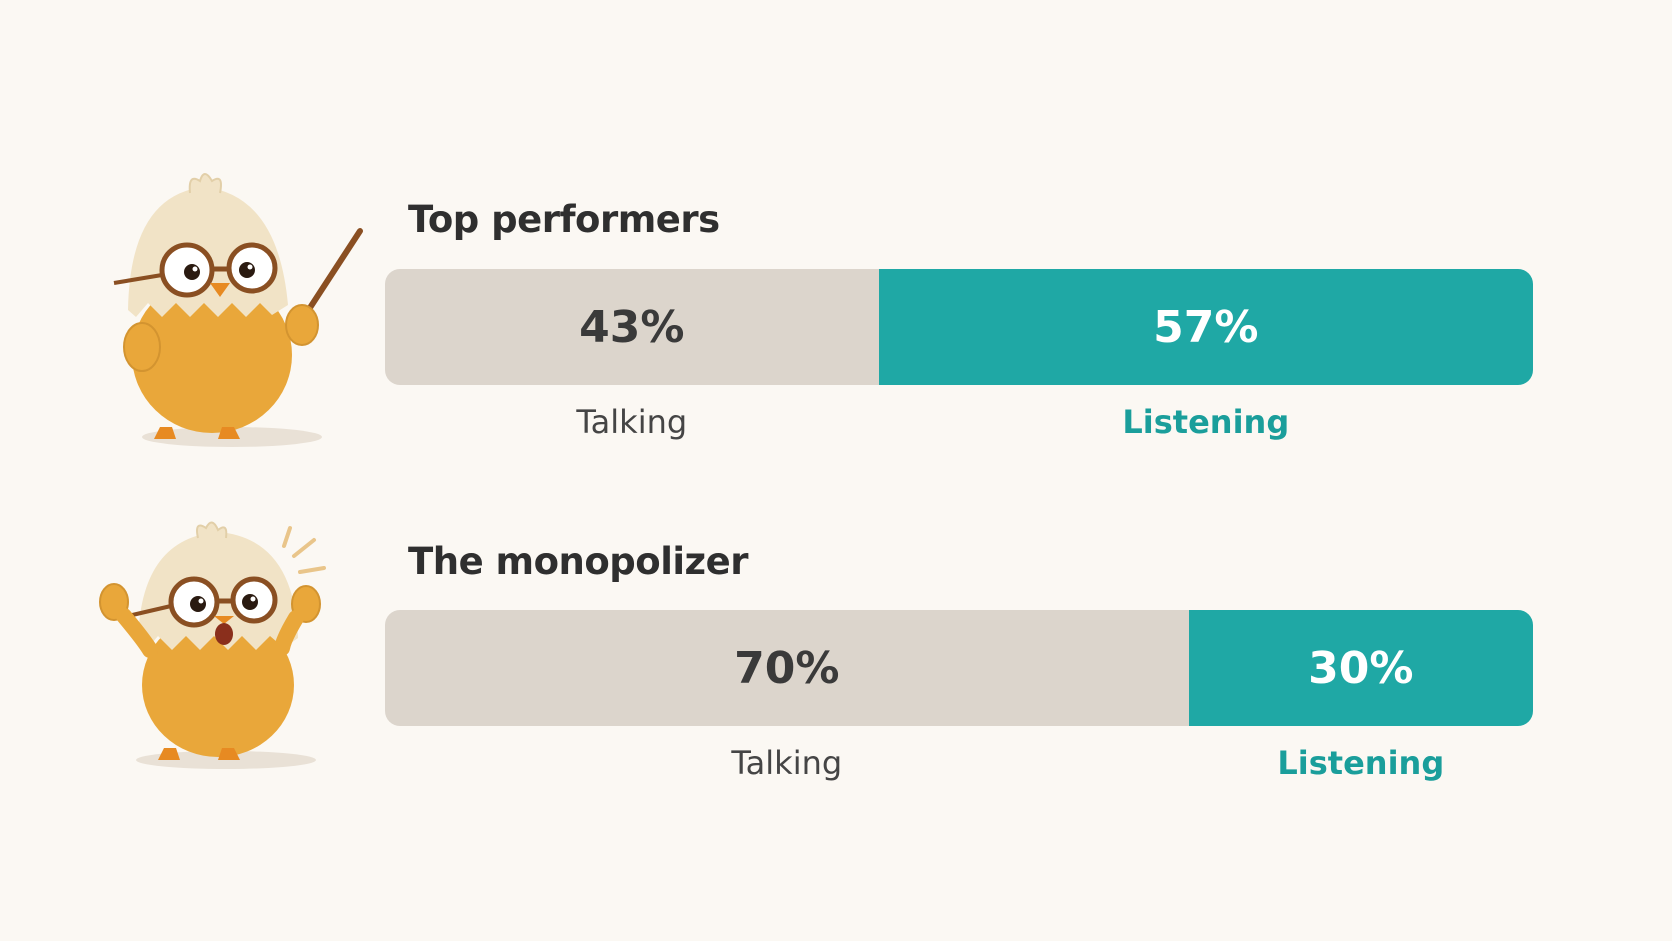 The height and width of the screenshot is (941, 1672). I want to click on bar-segment-listening: 30%, so click(1360, 668).